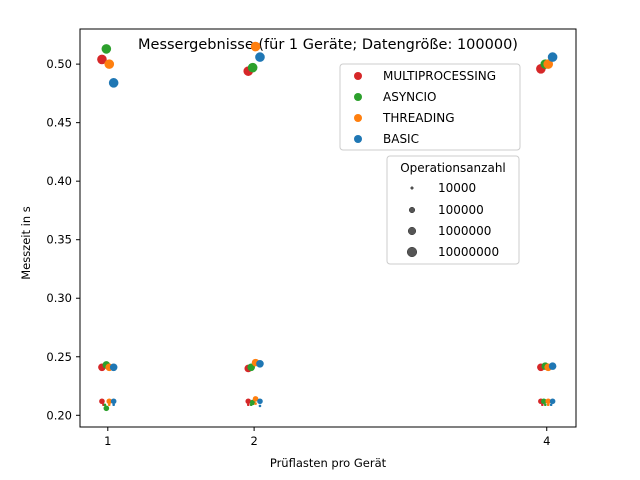 The width and height of the screenshot is (640, 480). What do you see at coordinates (546, 441) in the screenshot?
I see `x-tick-label: 4` at bounding box center [546, 441].